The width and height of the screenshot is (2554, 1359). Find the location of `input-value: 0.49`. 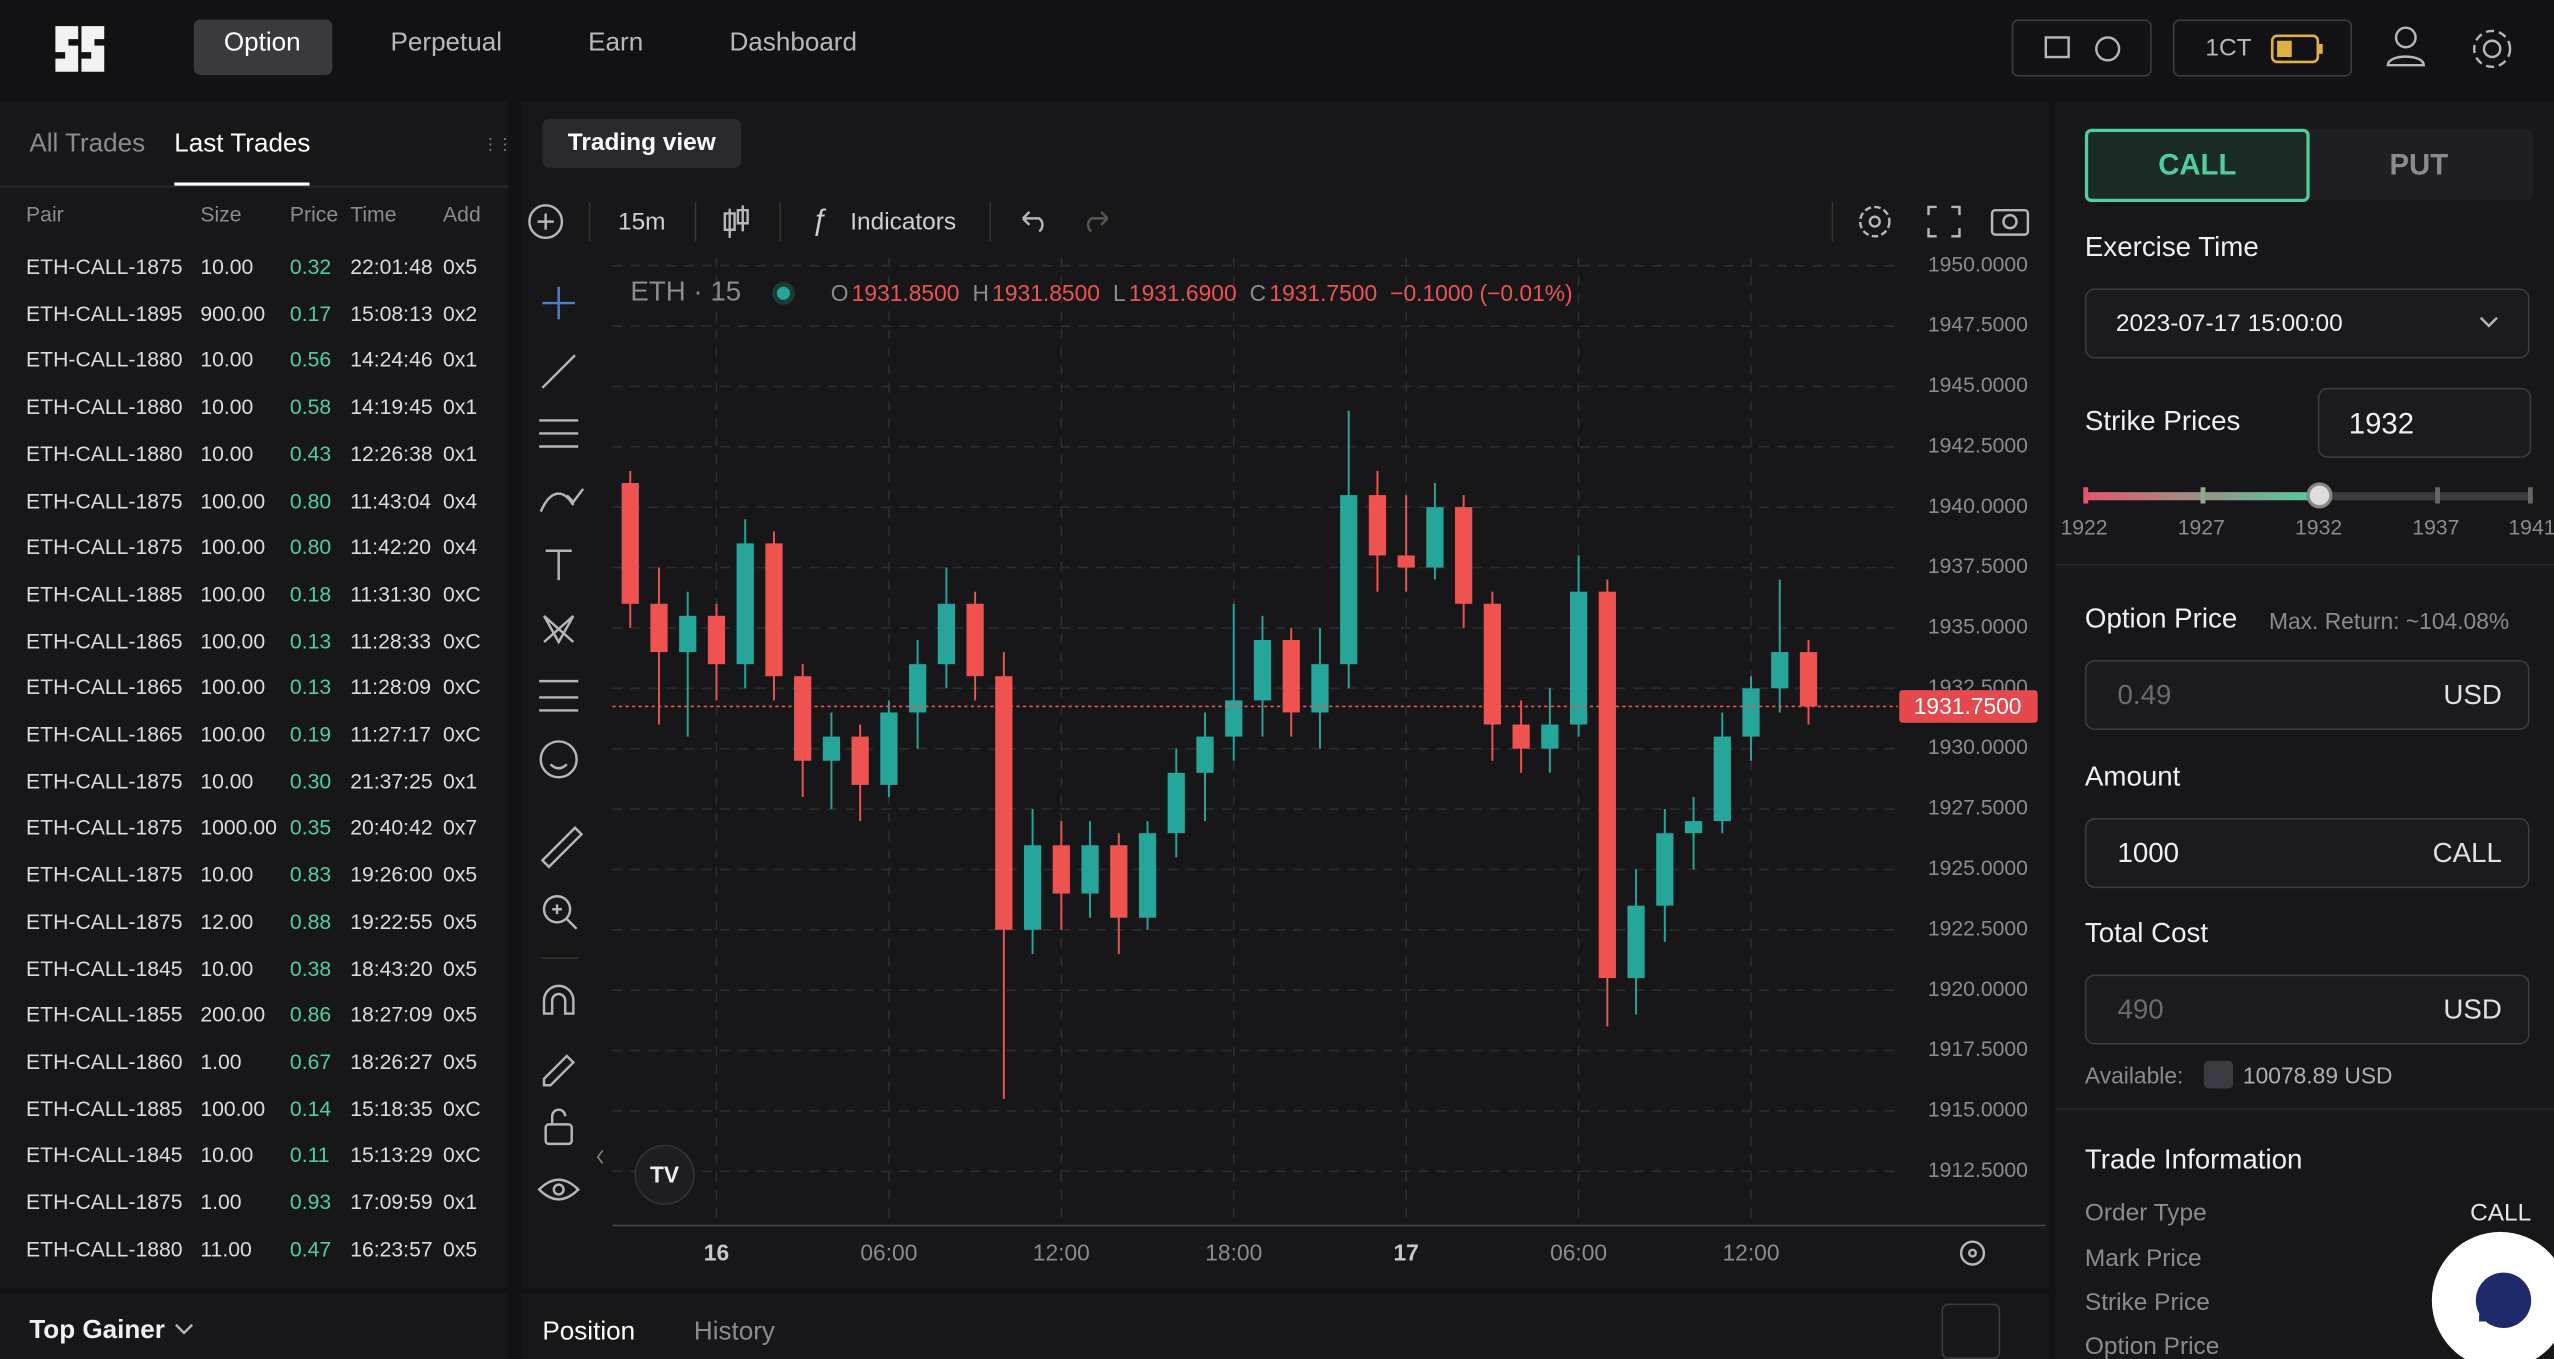

input-value: 0.49 is located at coordinates (2144, 695).